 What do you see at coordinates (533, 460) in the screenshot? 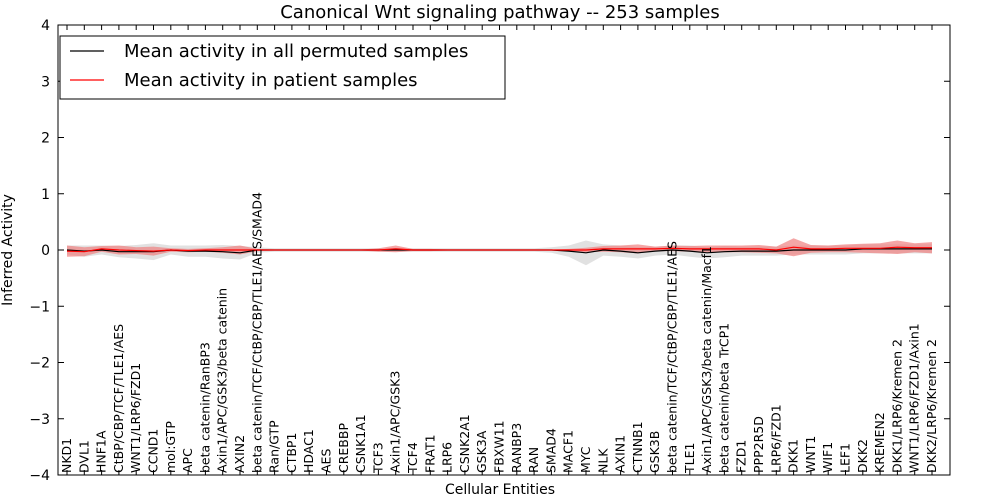
I see `x-category-label: RAN` at bounding box center [533, 460].